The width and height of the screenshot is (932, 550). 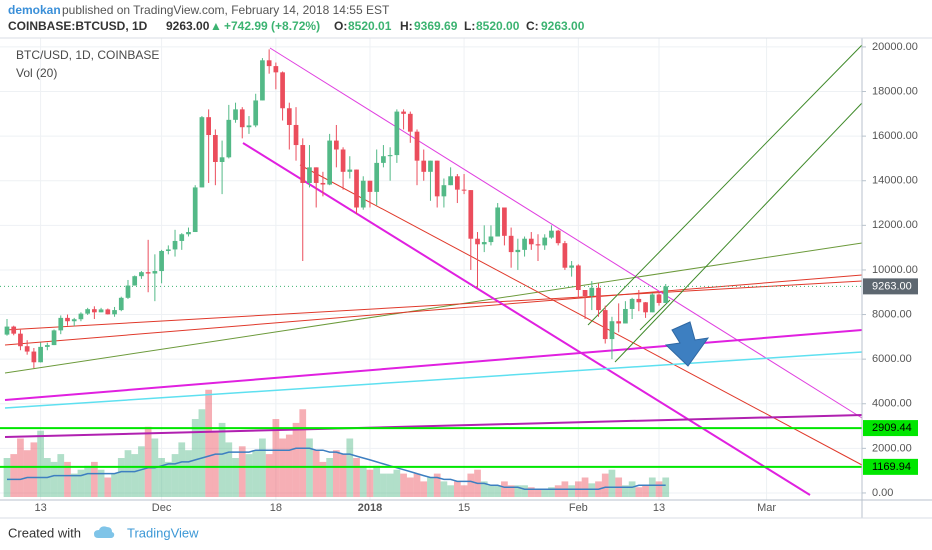 What do you see at coordinates (563, 26) in the screenshot?
I see `close: 9263.00` at bounding box center [563, 26].